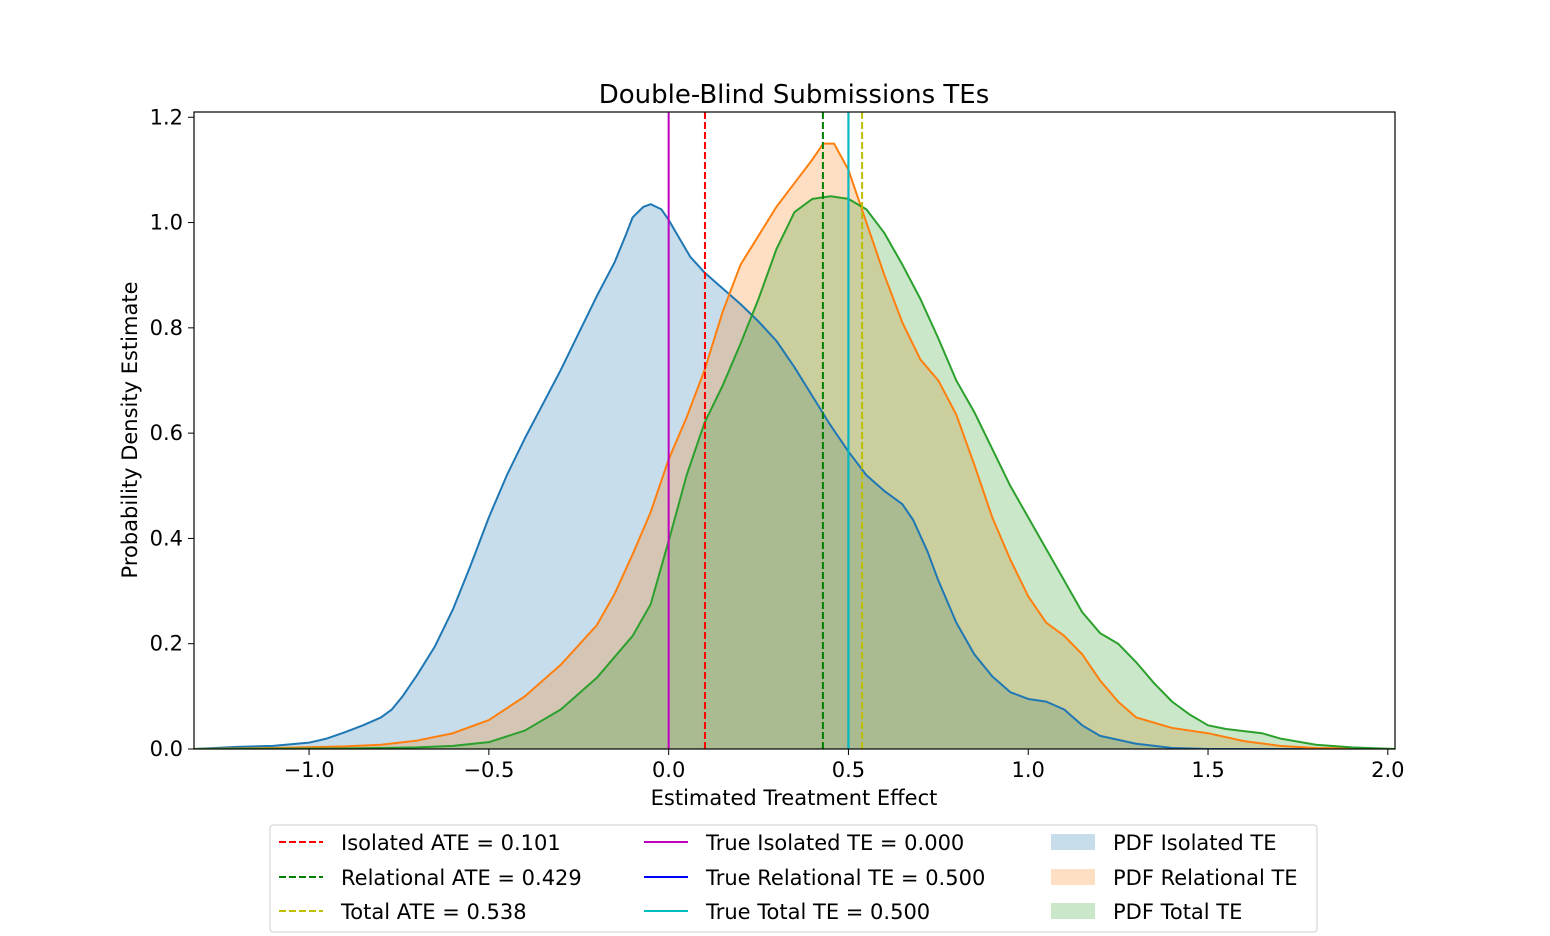  Describe the element at coordinates (845, 878) in the screenshot. I see `legend-label-true-relational-te-0-500: True Relational TE = 0.500` at that location.